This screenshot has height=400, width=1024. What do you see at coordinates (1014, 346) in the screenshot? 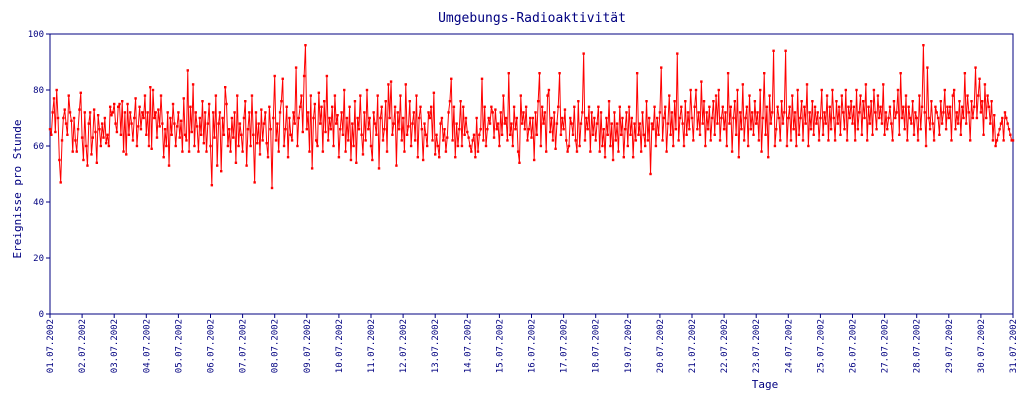
I see `x-tick-label: 31.07.2002` at bounding box center [1014, 346].